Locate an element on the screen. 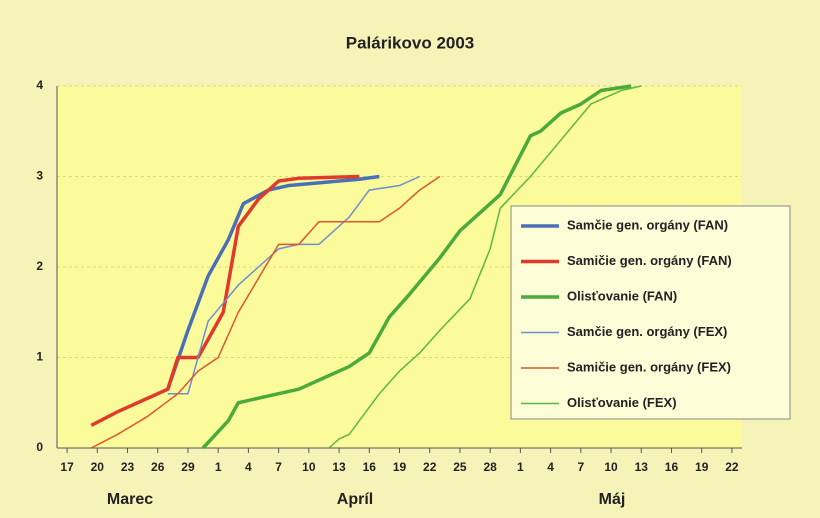  x-tick-label: 17 is located at coordinates (67, 467).